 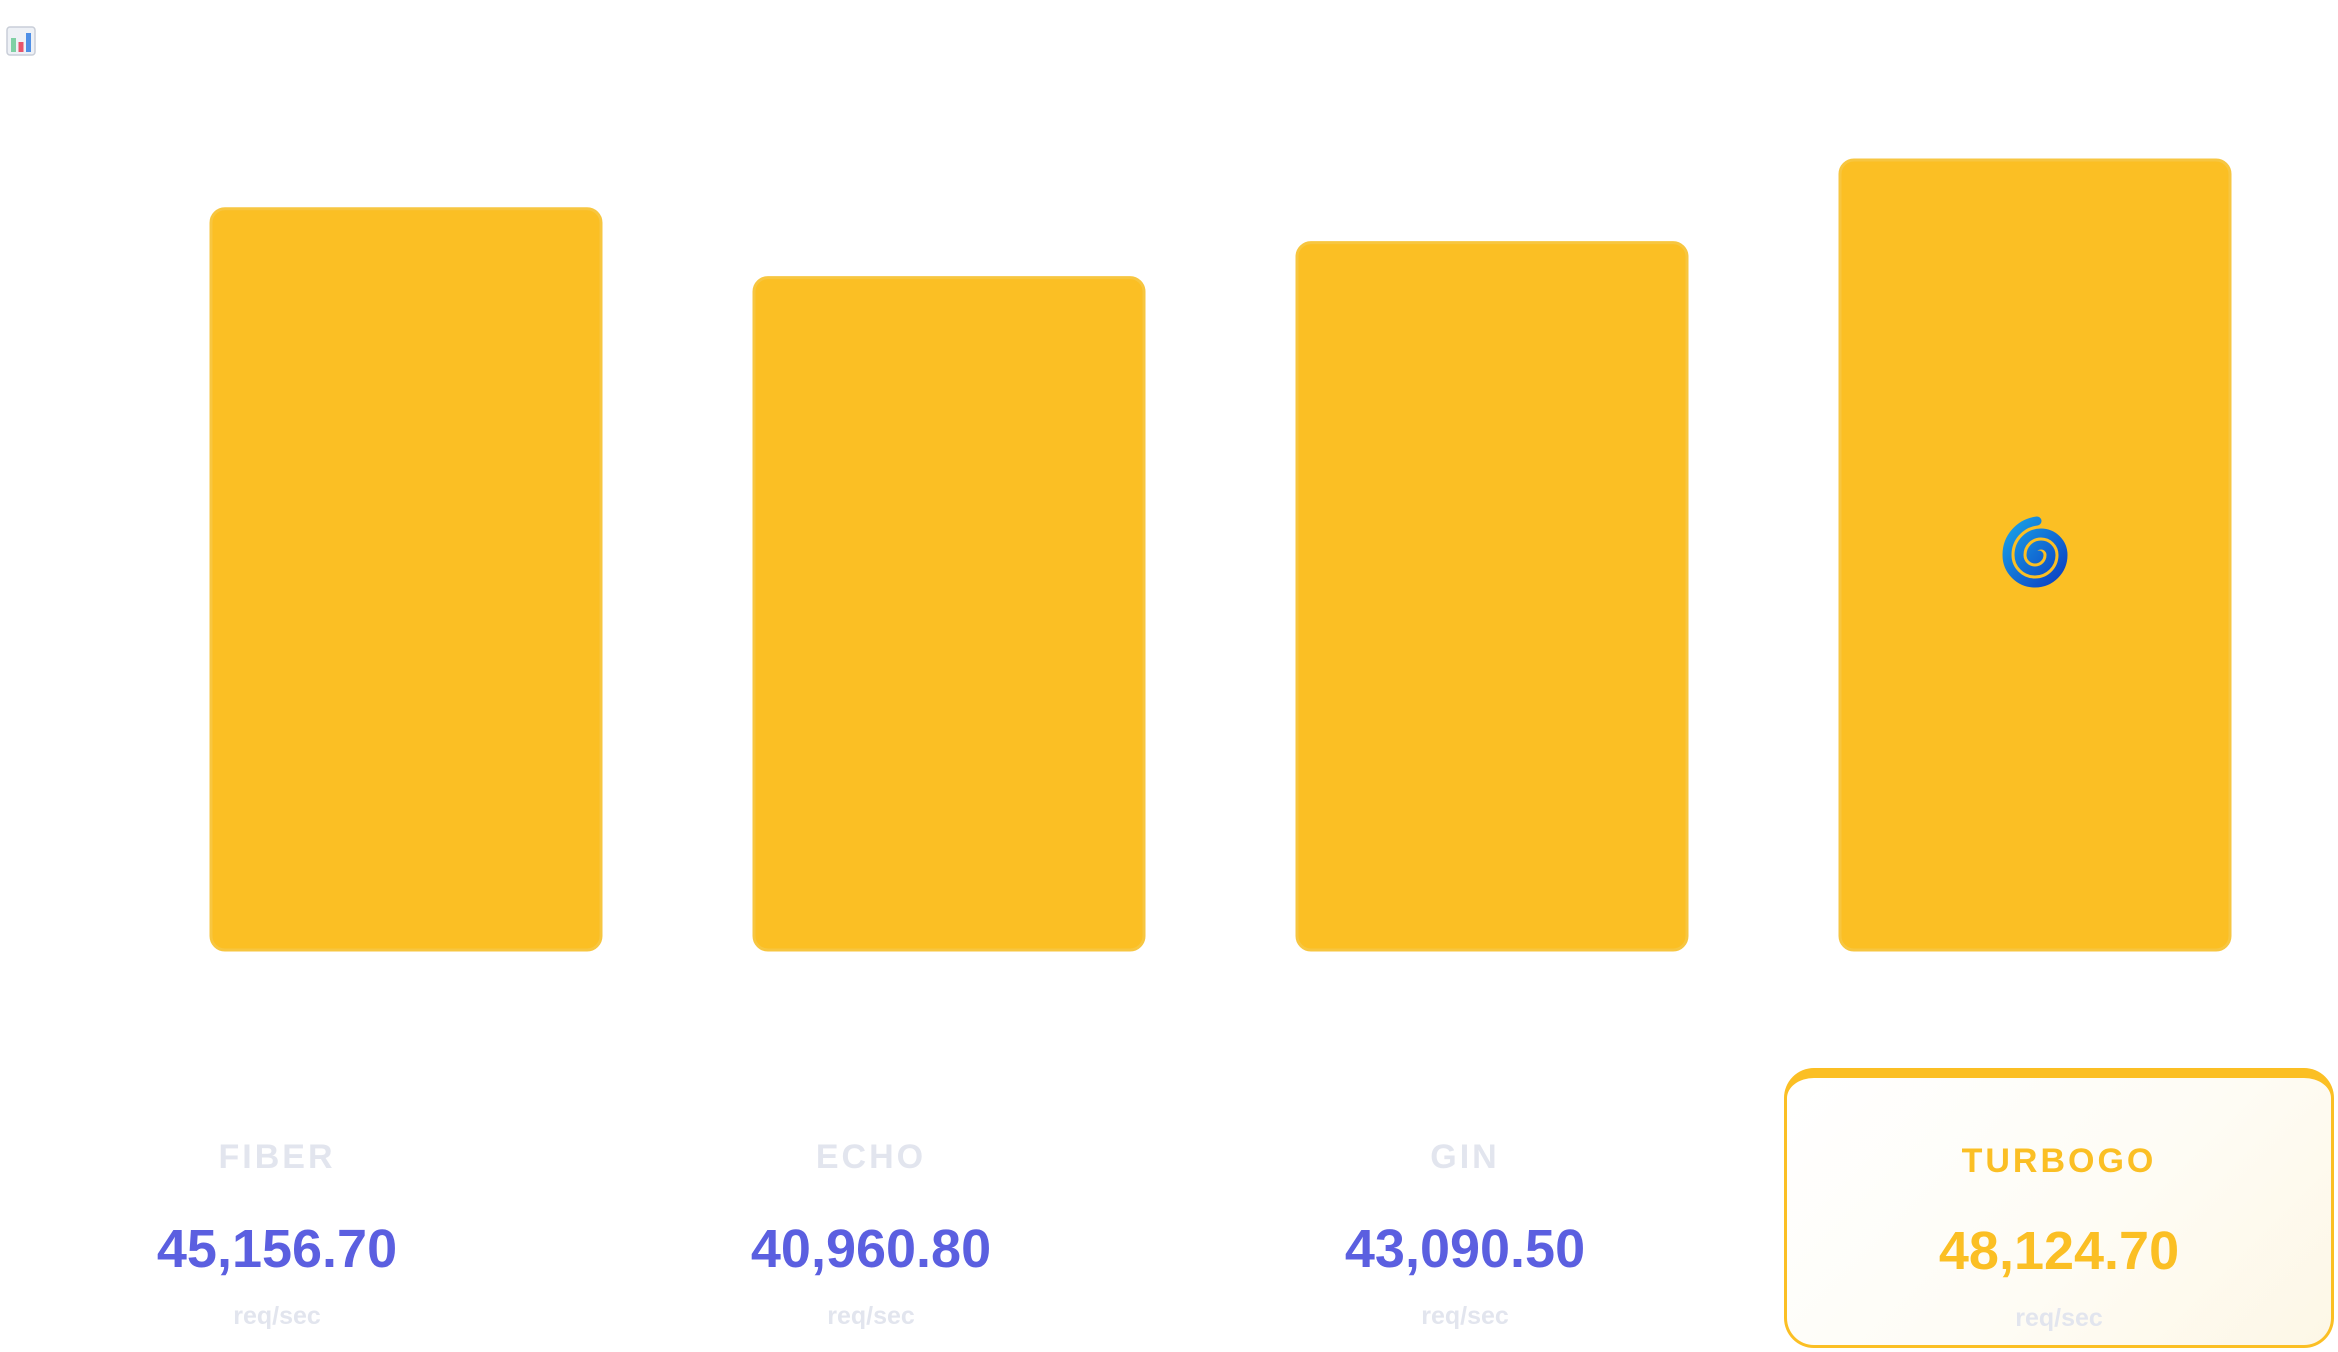 I want to click on bar-label-gin: GIN 43,090.50 req/sec, so click(x=1465, y=1203).